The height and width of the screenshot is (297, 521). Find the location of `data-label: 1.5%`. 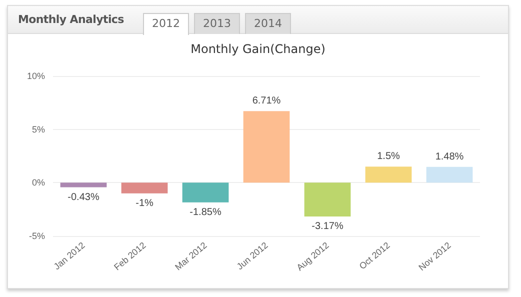

data-label: 1.5% is located at coordinates (388, 156).